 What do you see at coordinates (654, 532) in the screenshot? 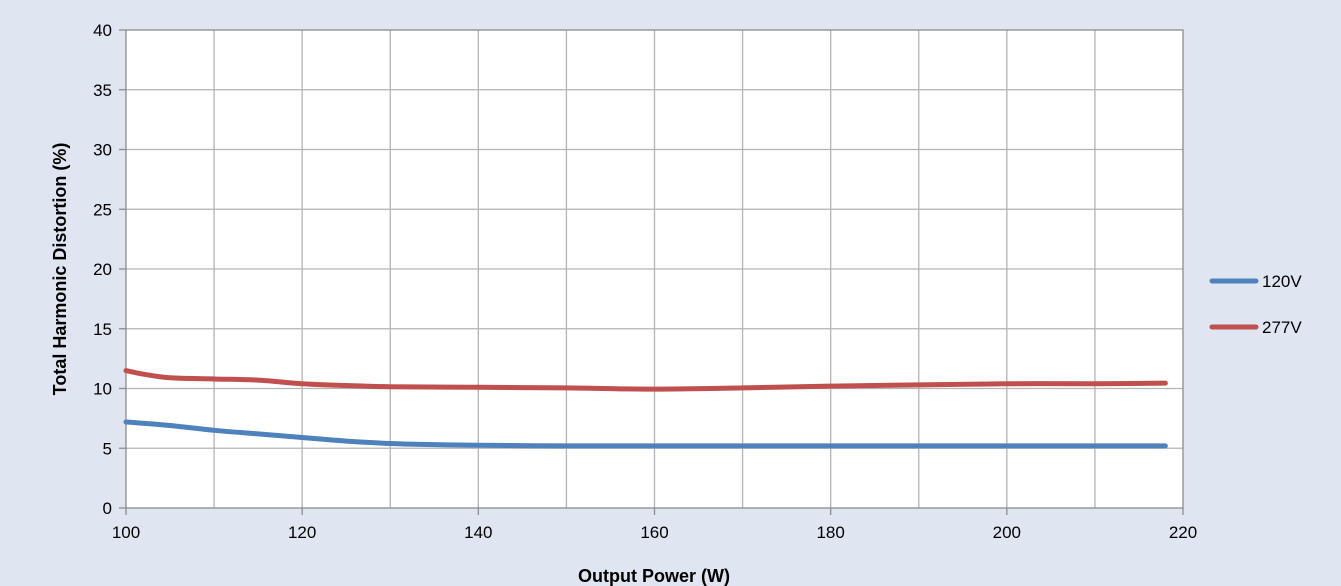
I see `x-tick-label: 160` at bounding box center [654, 532].